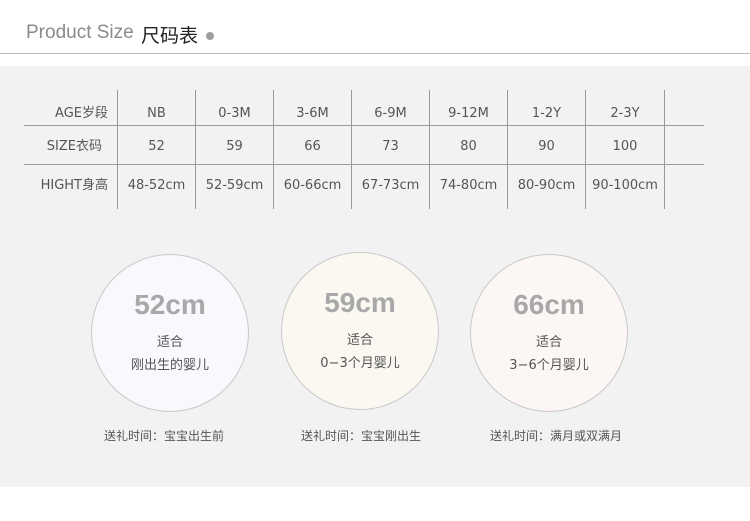  What do you see at coordinates (74, 146) in the screenshot?
I see `row-label: SIZE衣码` at bounding box center [74, 146].